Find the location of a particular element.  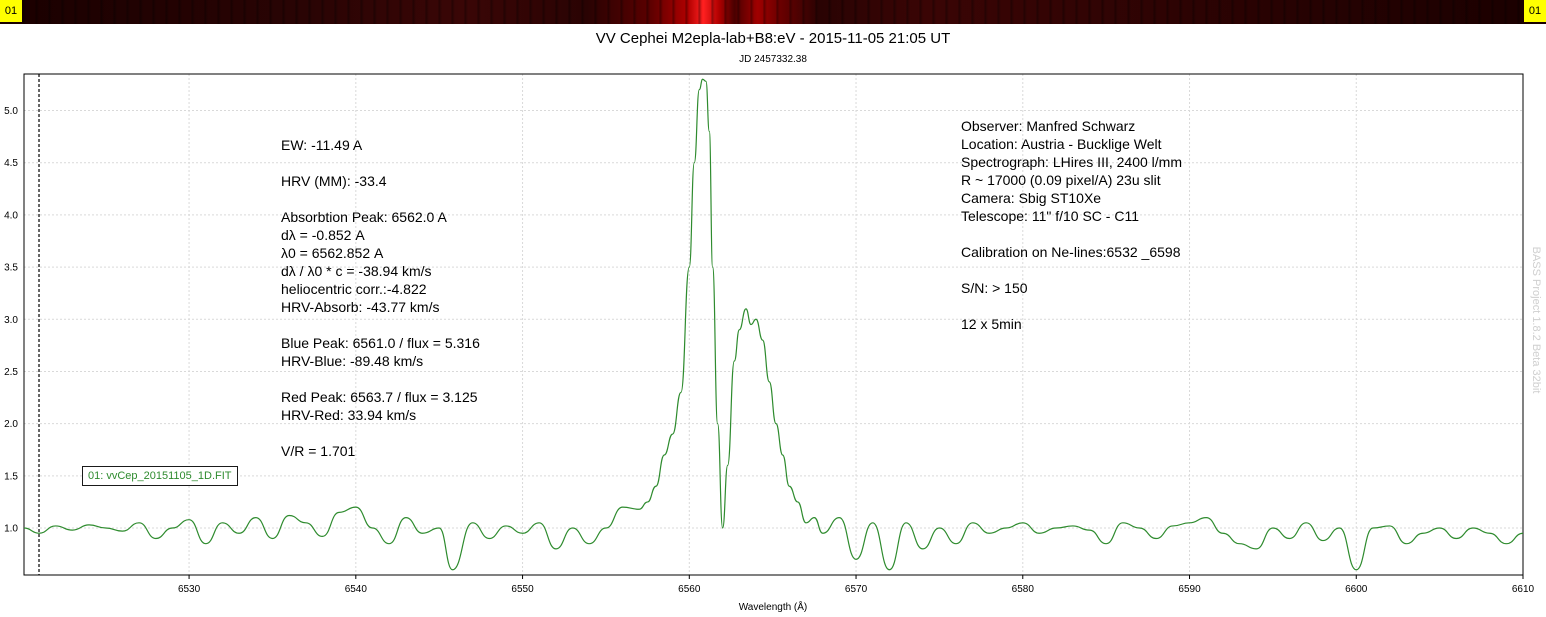

strip-tag-right: 01 is located at coordinates (1535, 11).